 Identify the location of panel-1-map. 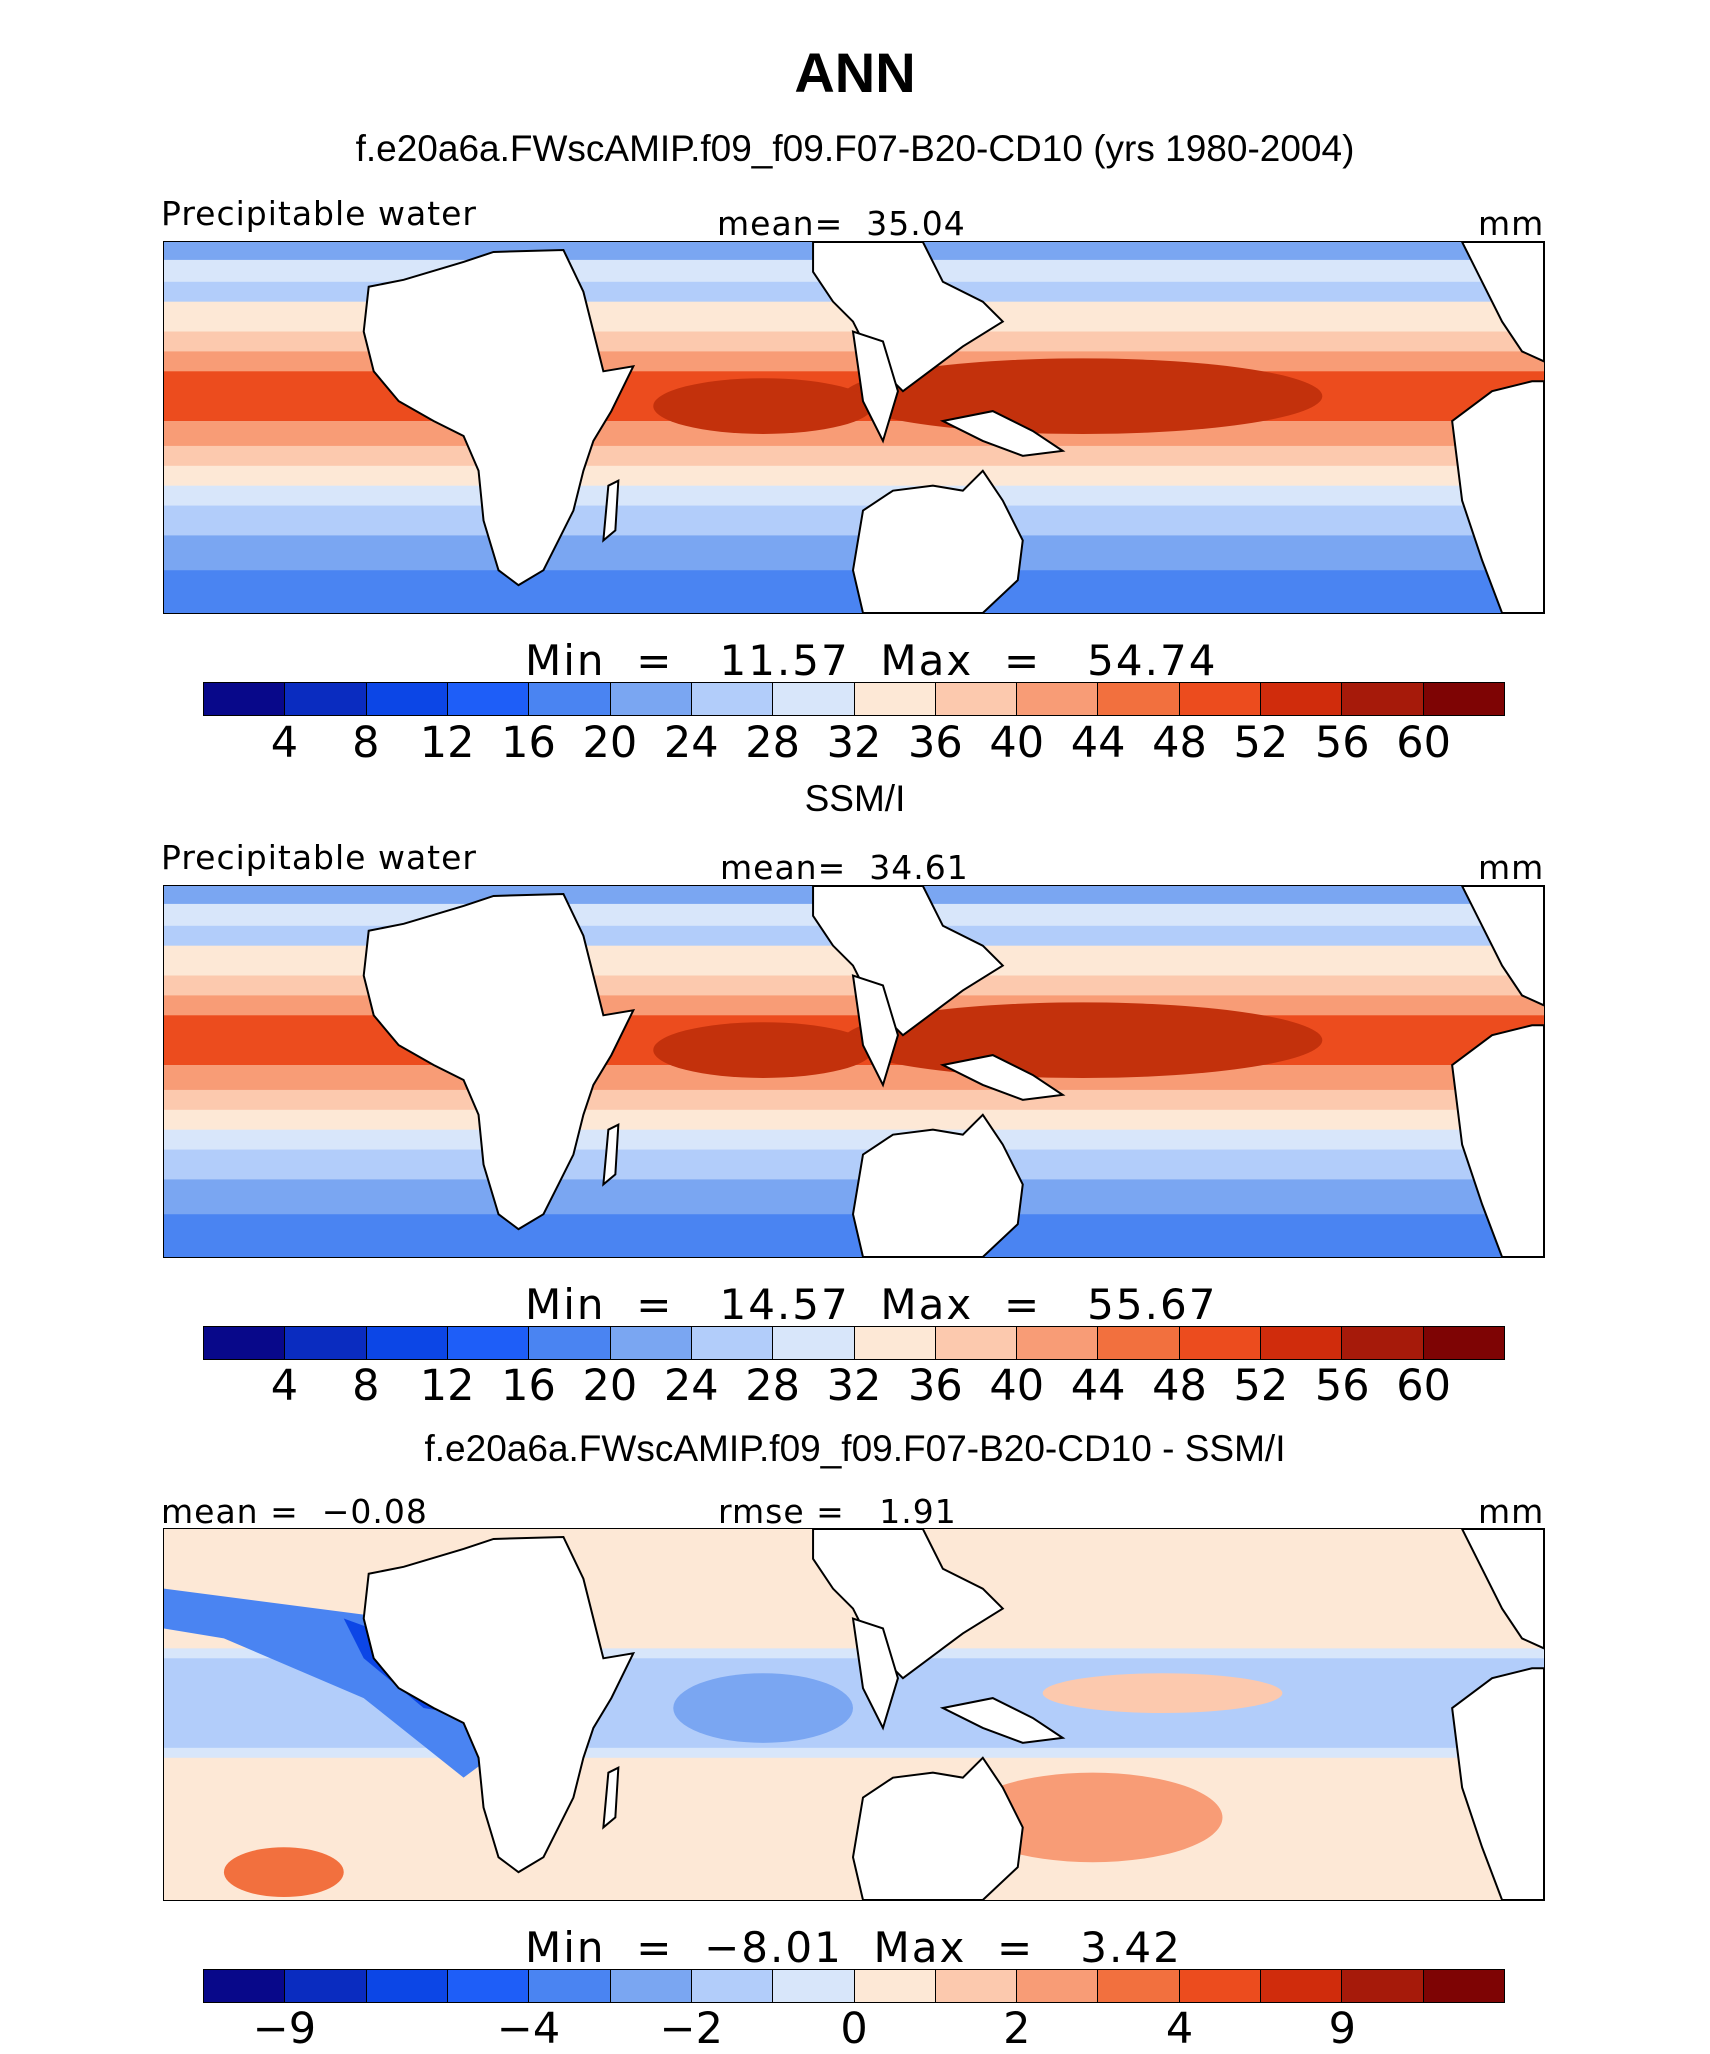
(854, 427).